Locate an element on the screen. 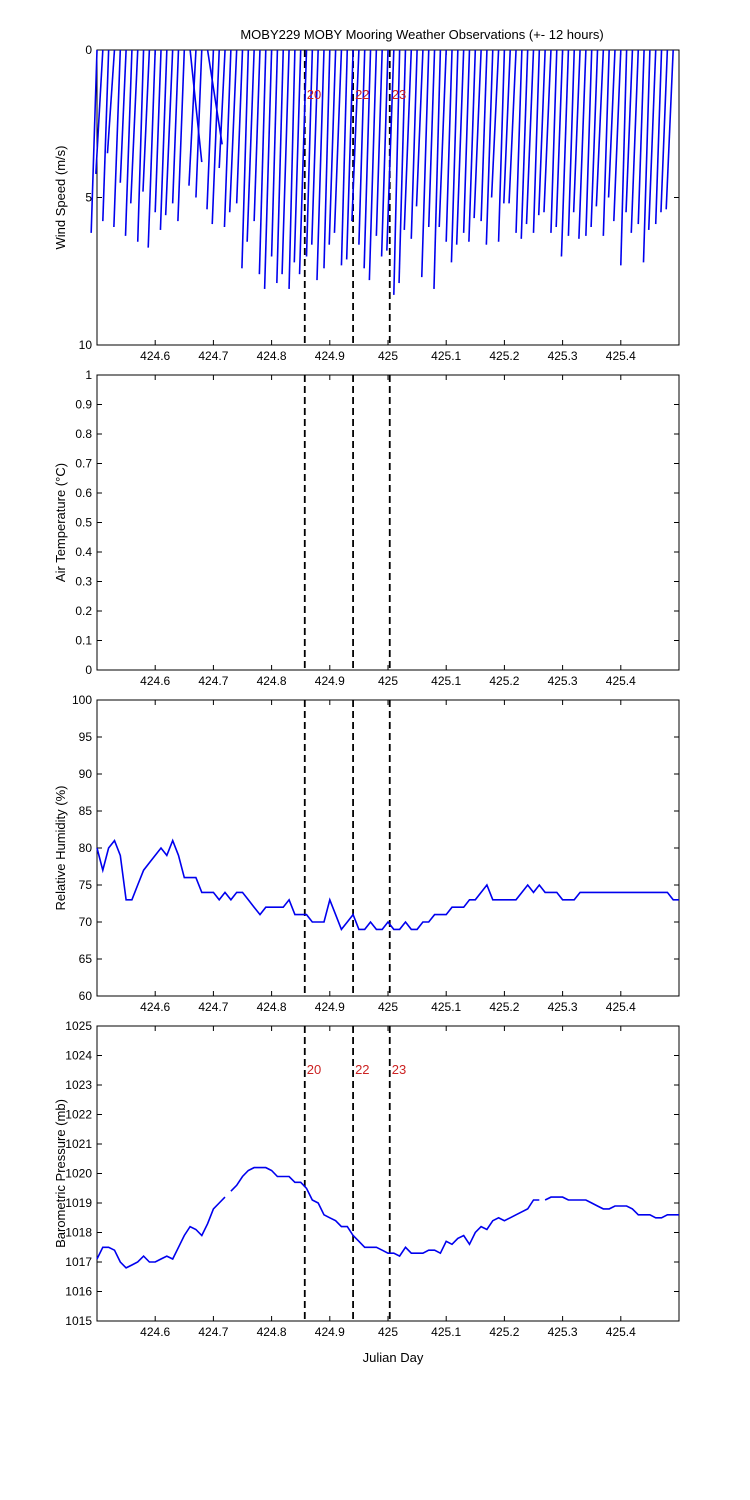  y-tick-label: 1020 is located at coordinates (78, 1174).